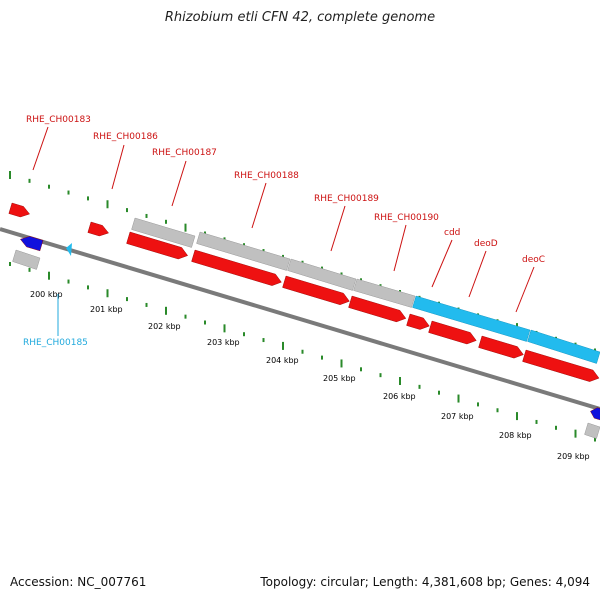  Describe the element at coordinates (58, 120) in the screenshot. I see `gene-label: RHE_CH00183` at that location.